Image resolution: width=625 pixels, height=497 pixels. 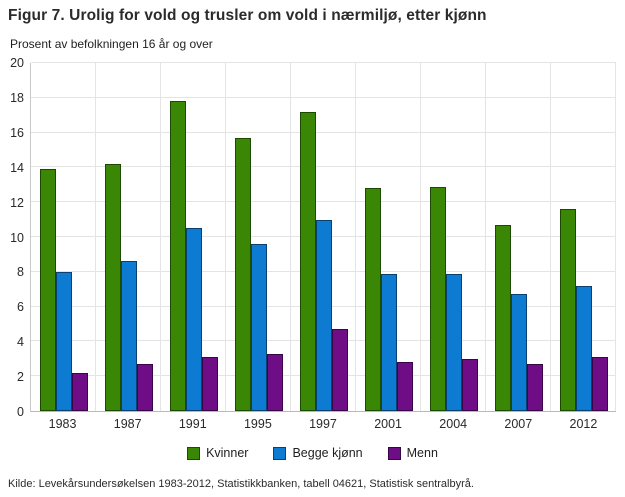 I want to click on x-axis-tick-label: 1987, so click(x=127, y=424).